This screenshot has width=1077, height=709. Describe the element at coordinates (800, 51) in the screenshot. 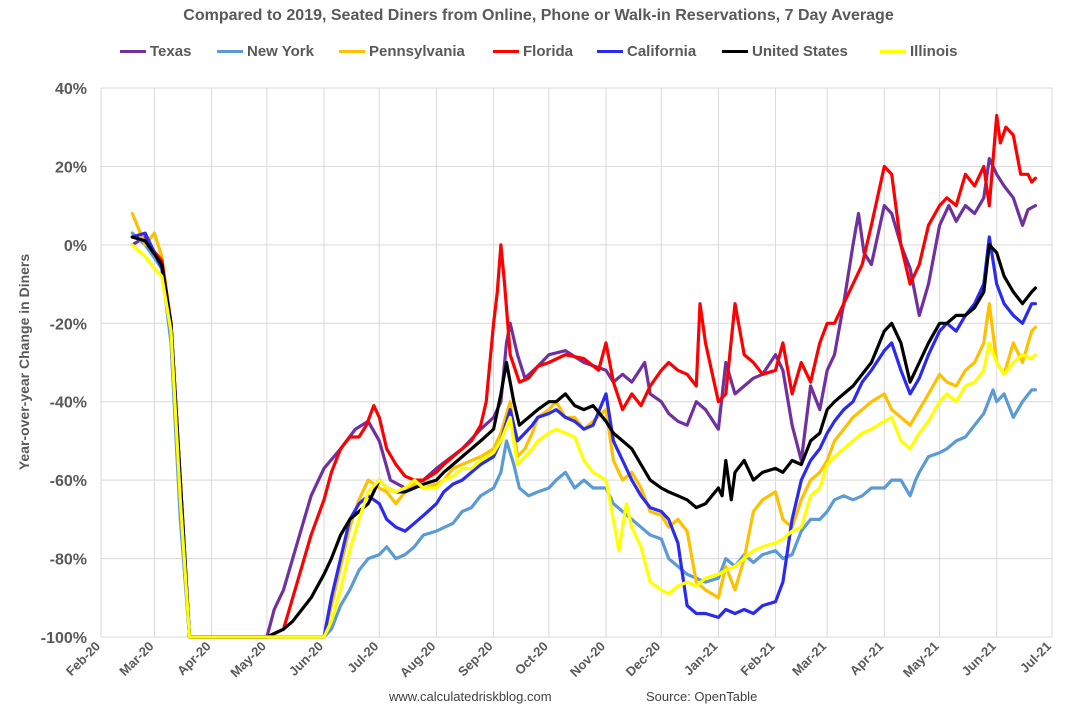

I see `legend-label: United States` at that location.